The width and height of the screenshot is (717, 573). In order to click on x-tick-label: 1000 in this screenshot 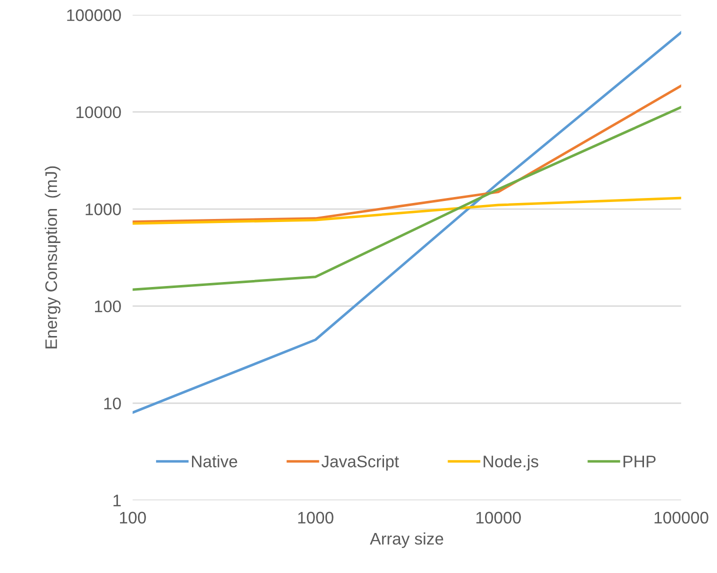, I will do `click(316, 518)`.